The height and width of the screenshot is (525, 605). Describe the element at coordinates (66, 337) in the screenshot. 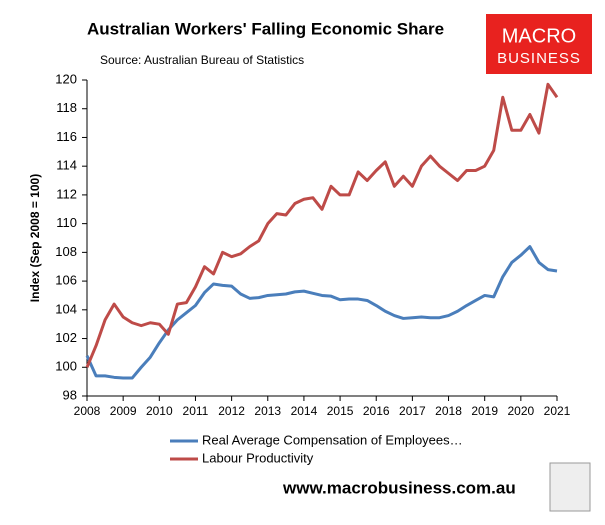

I see `y-tick-label: 102` at that location.